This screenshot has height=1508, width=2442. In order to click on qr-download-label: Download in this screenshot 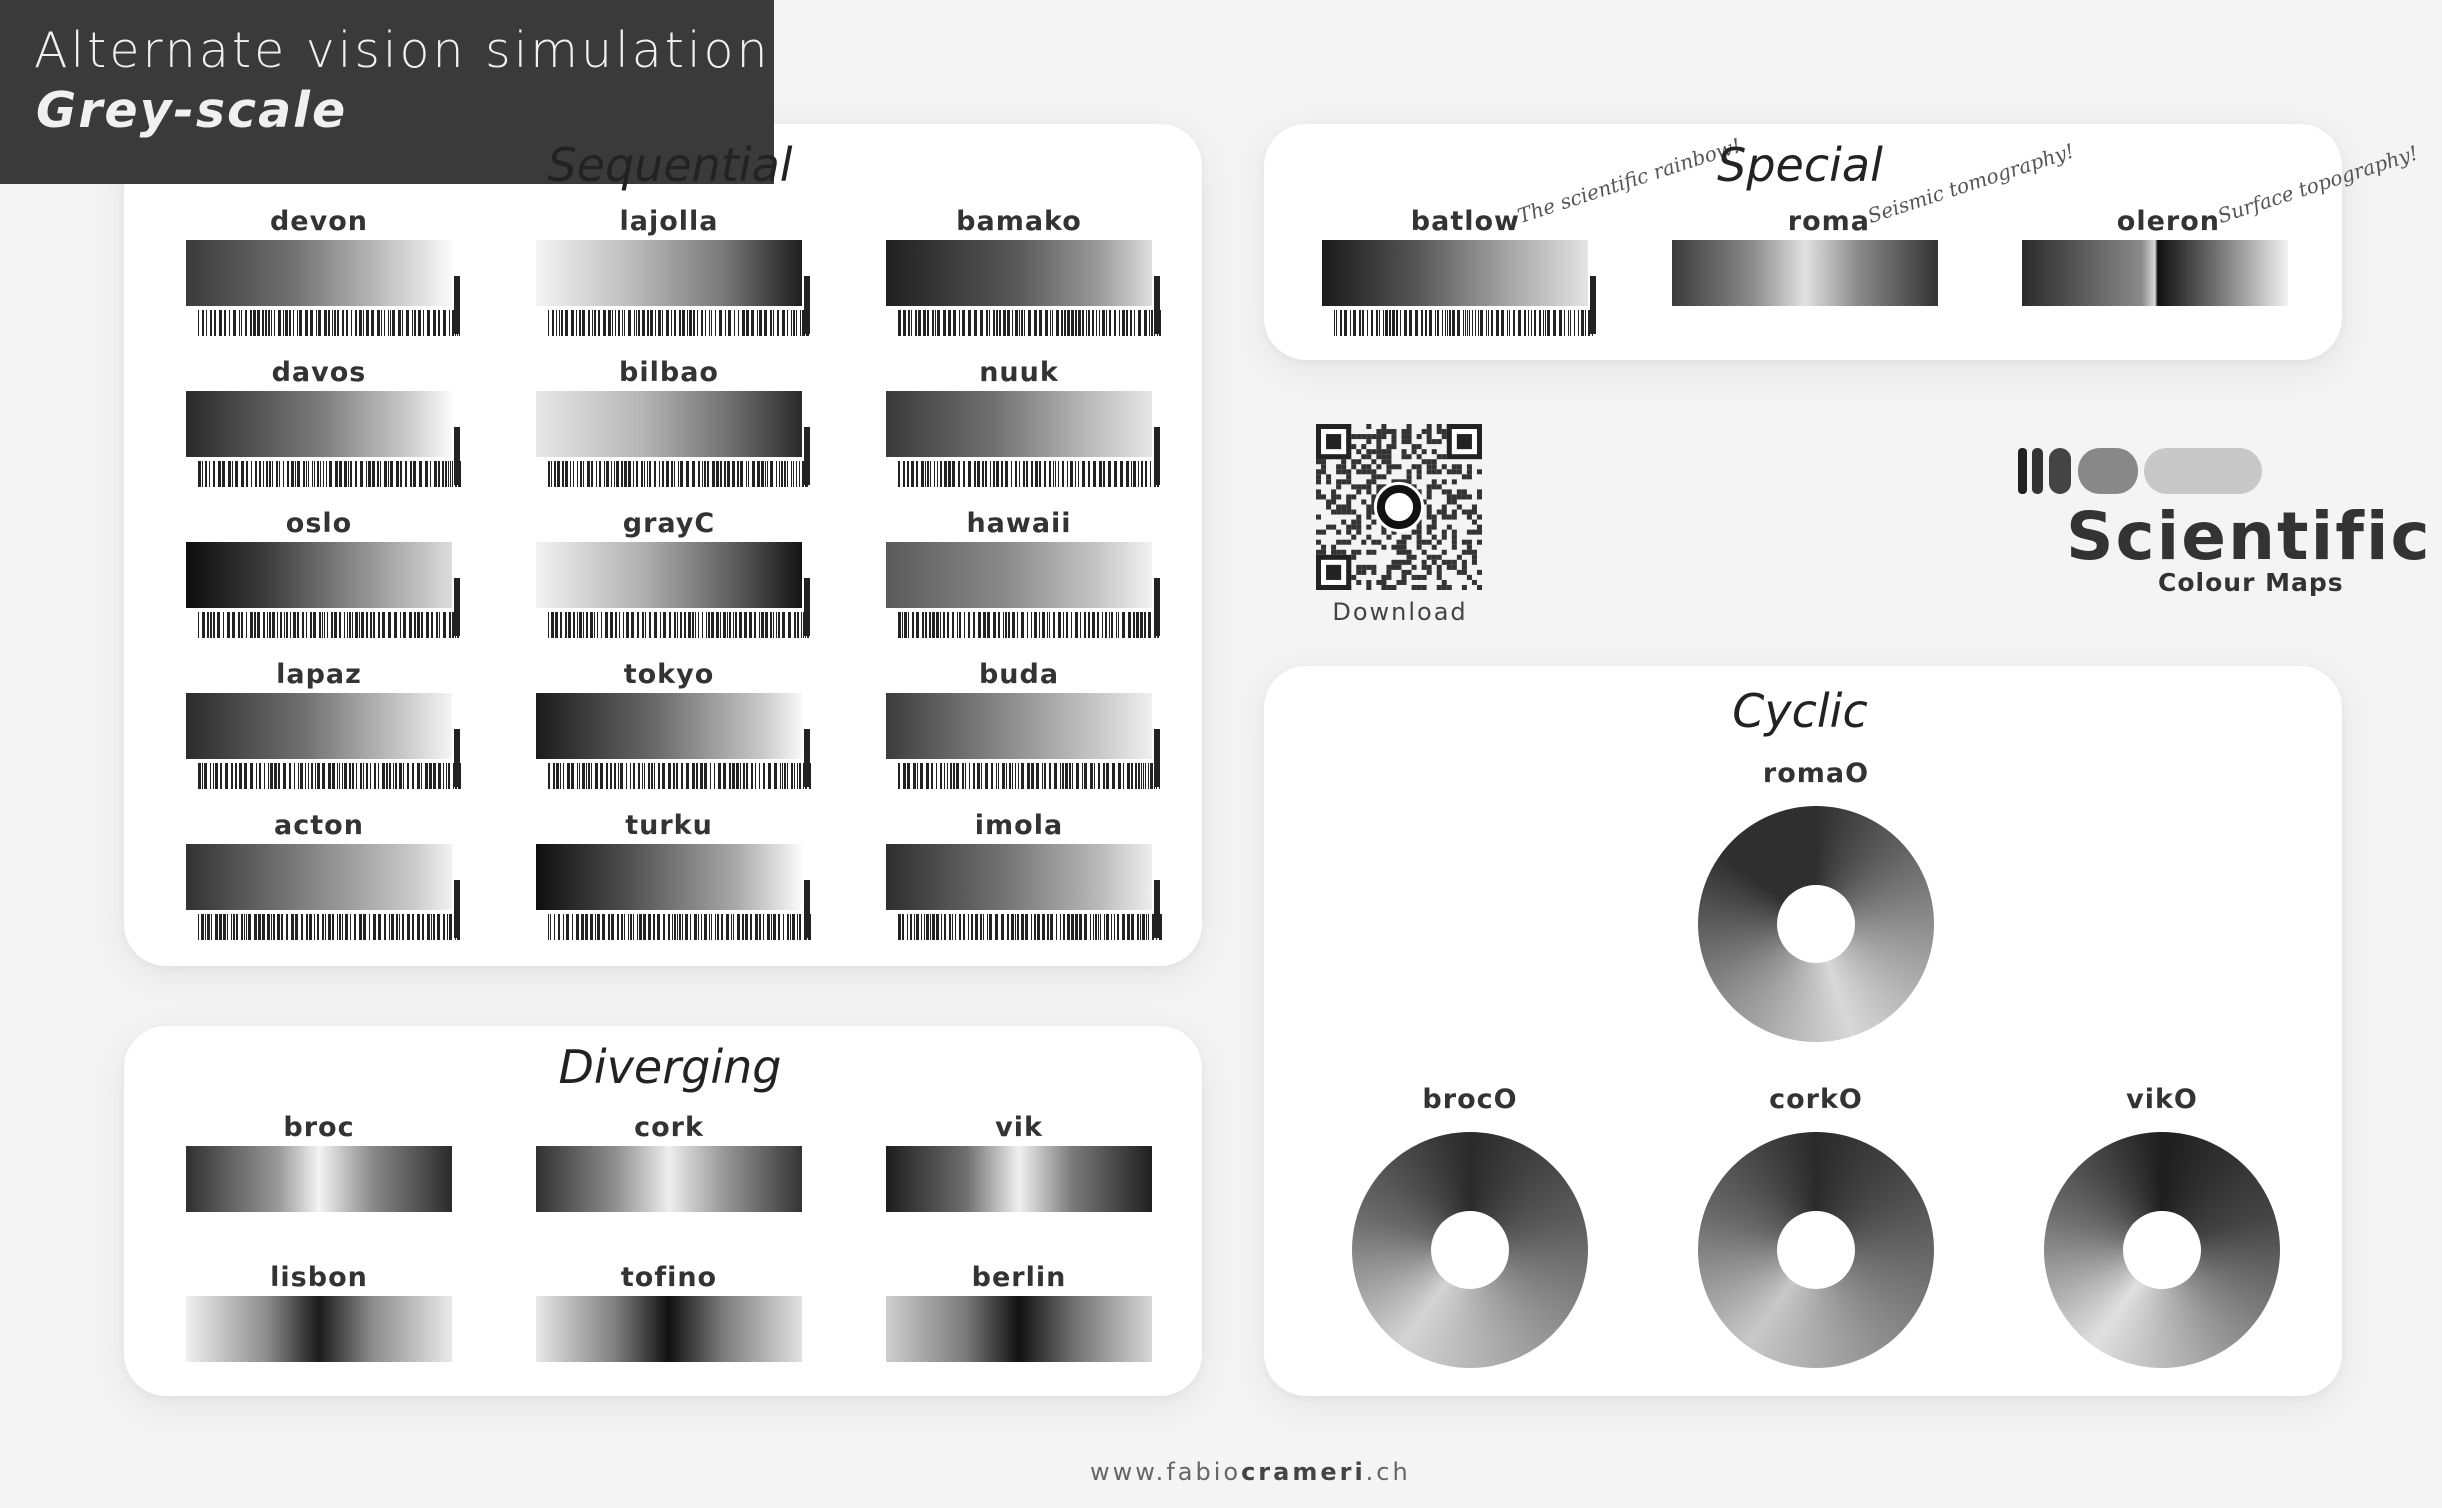, I will do `click(1400, 612)`.